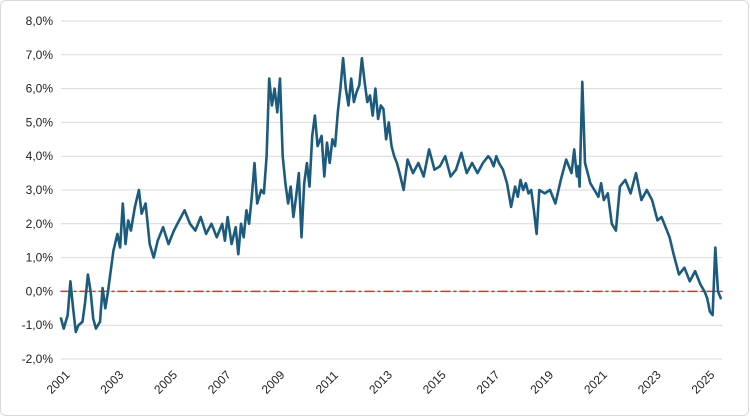 This screenshot has height=418, width=751. I want to click on y-tick-label: 7,0%, so click(40, 55).